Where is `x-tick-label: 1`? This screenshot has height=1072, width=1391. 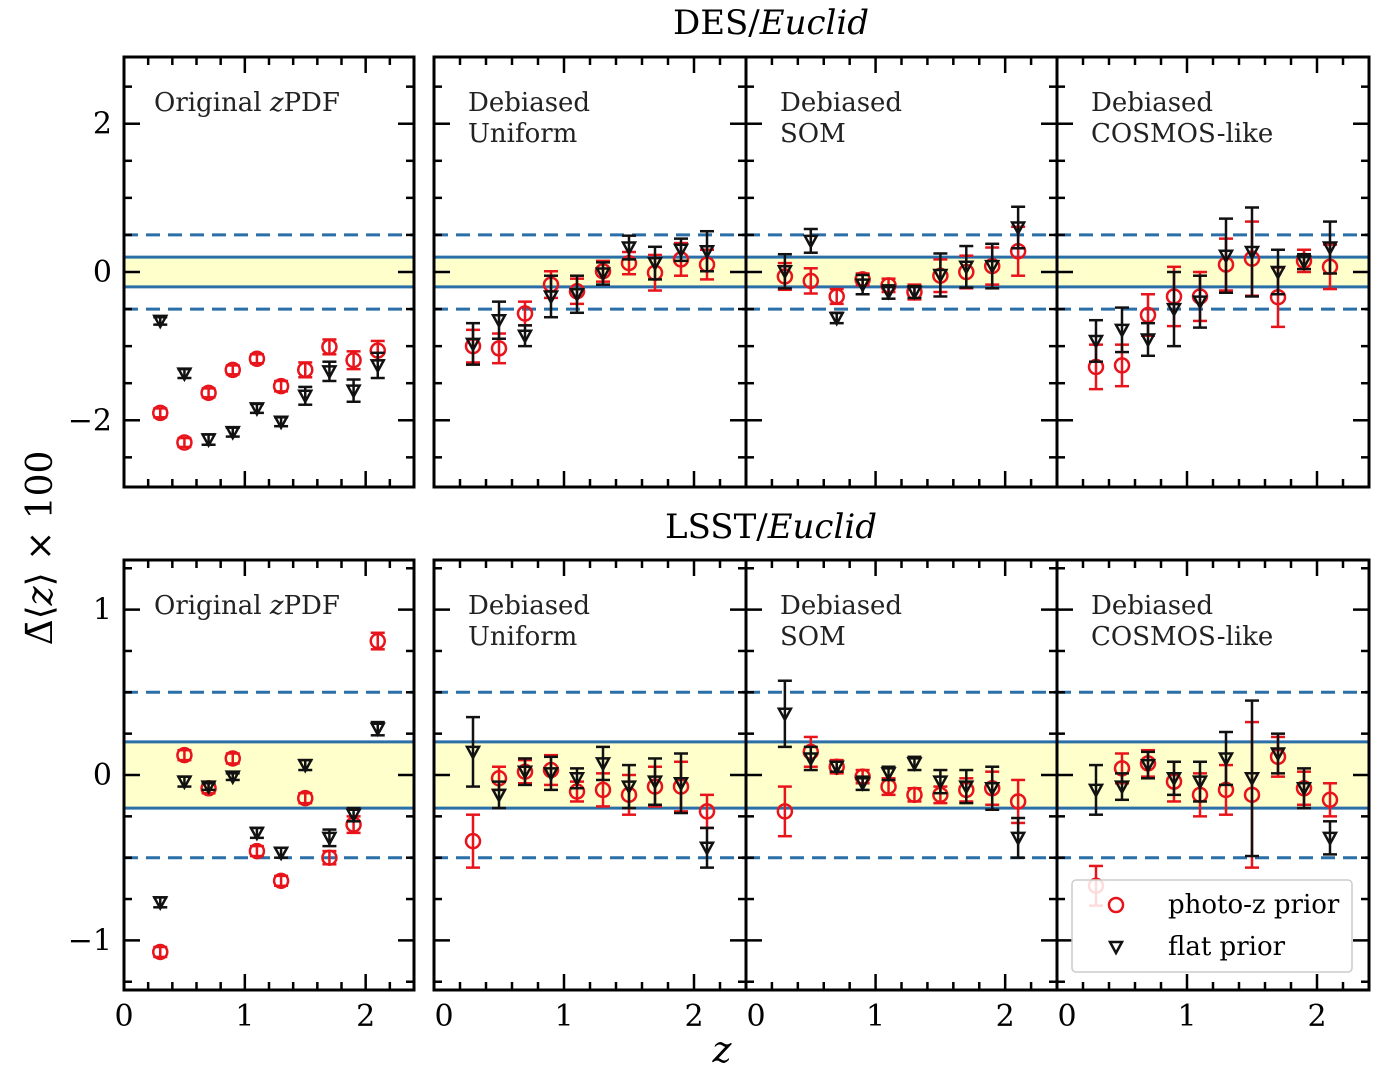
x-tick-label: 1 is located at coordinates (875, 1016).